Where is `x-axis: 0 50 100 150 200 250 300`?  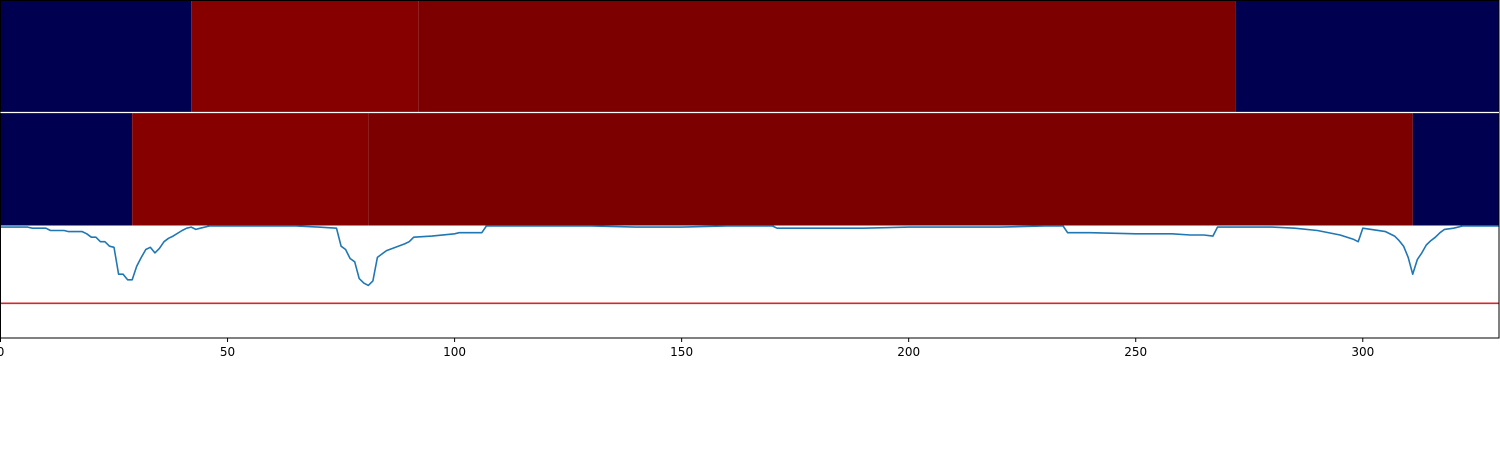
x-axis: 0 50 100 150 200 250 300 is located at coordinates (687, 348).